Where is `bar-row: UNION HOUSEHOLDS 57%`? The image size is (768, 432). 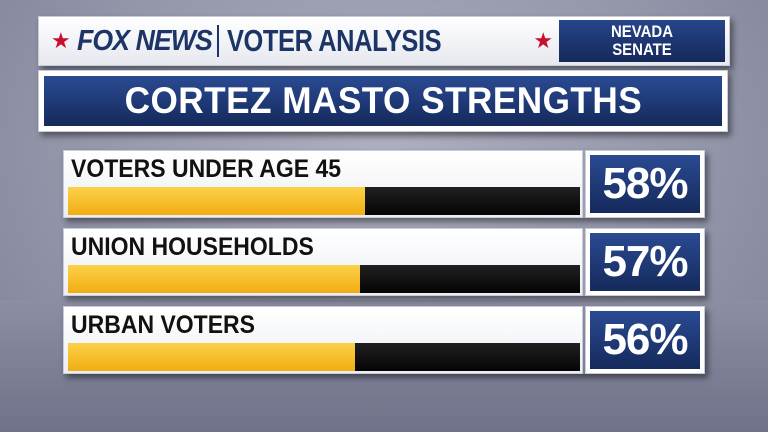
bar-row: UNION HOUSEHOLDS 57% is located at coordinates (384, 262).